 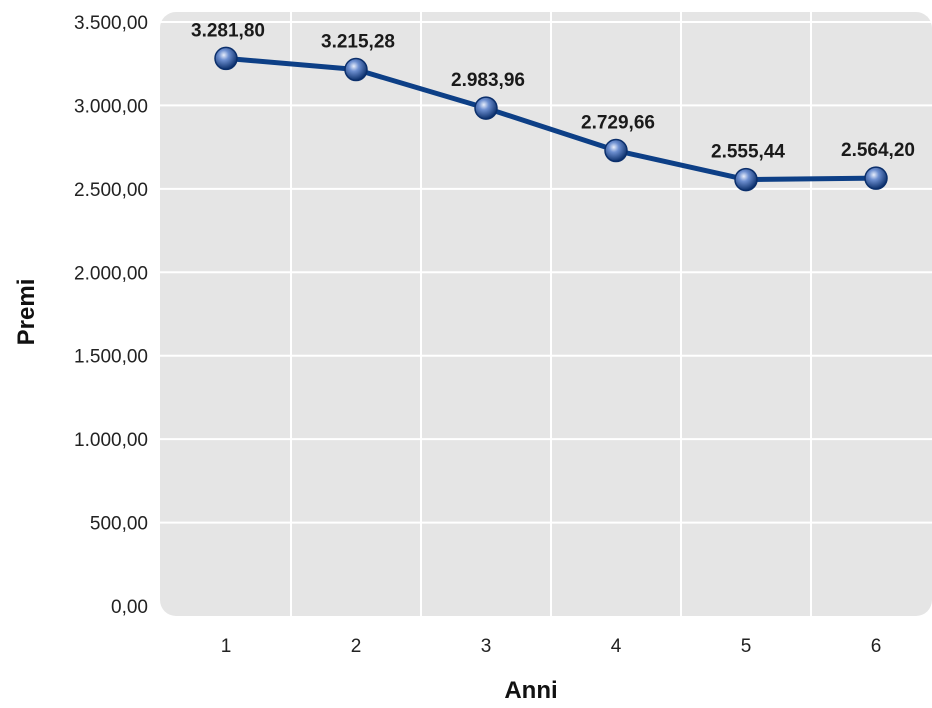 What do you see at coordinates (748, 152) in the screenshot?
I see `data-label: 2.555,44` at bounding box center [748, 152].